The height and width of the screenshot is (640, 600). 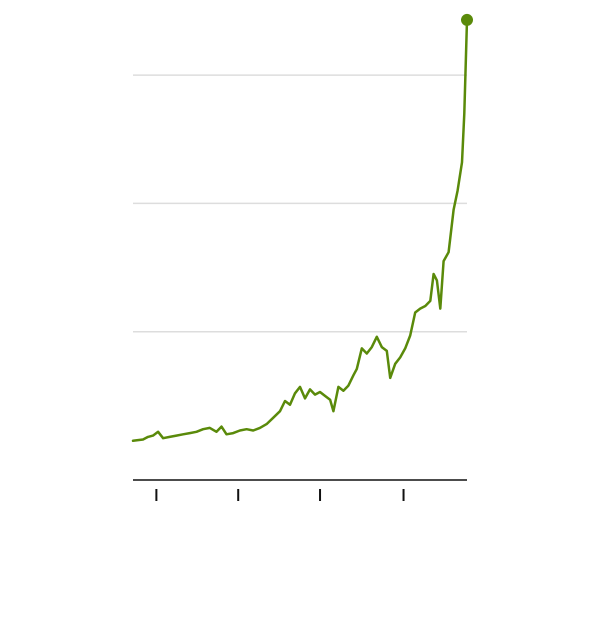 I want to click on x-axis, so click(x=300, y=490).